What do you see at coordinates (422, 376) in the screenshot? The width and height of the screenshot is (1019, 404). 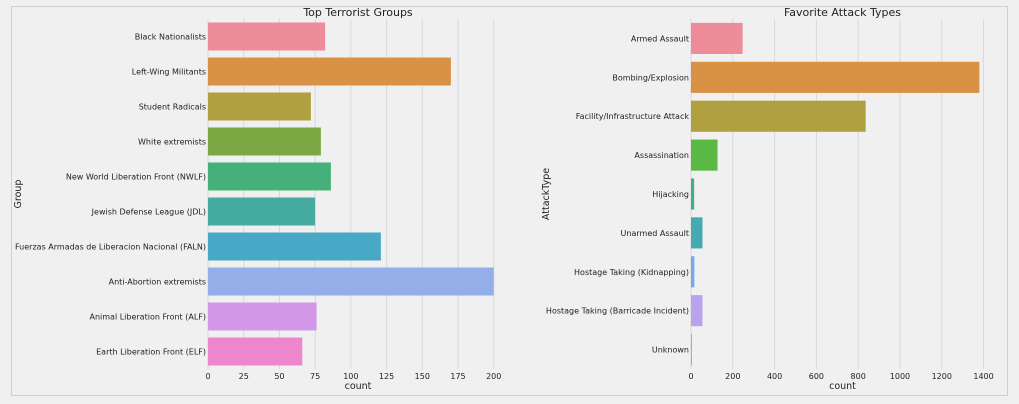 I see `x-tick-label: 150` at bounding box center [422, 376].